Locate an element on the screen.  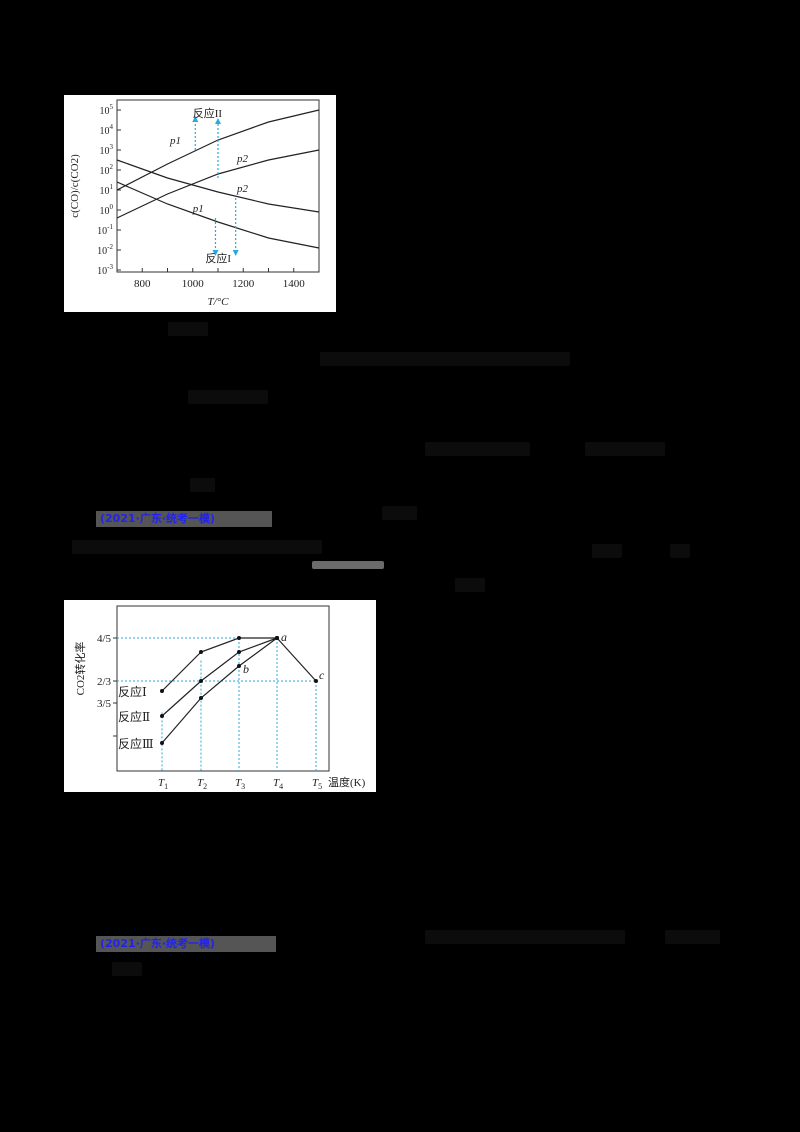
svg-text: T4 is located at coordinates (278, 784).